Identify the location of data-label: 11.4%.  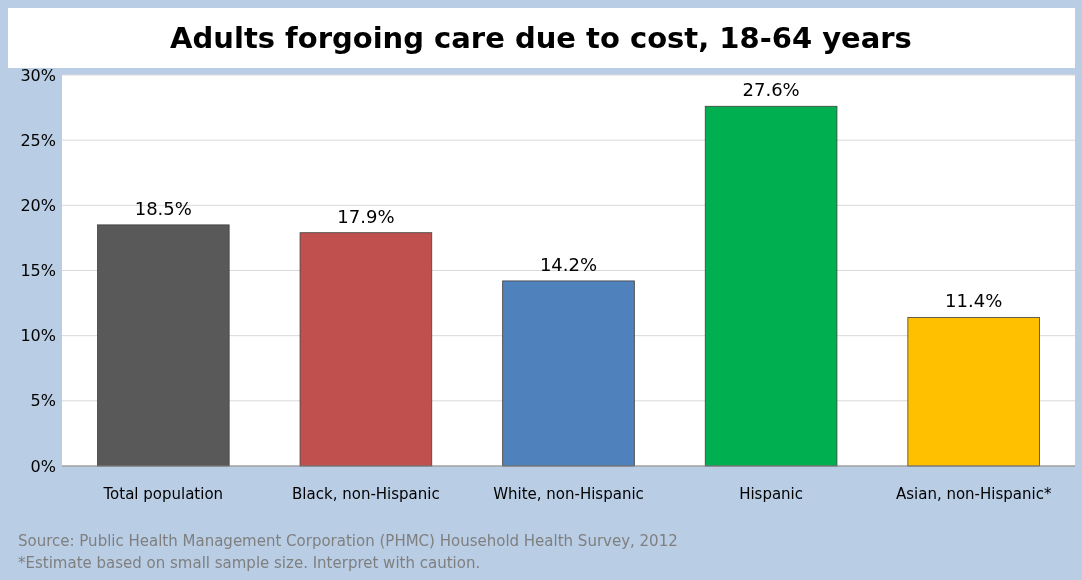
(974, 301).